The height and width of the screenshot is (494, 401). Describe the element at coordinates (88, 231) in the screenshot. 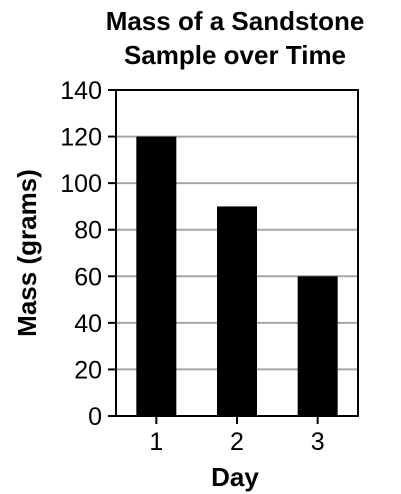

I see `y-tick-label: 80` at that location.